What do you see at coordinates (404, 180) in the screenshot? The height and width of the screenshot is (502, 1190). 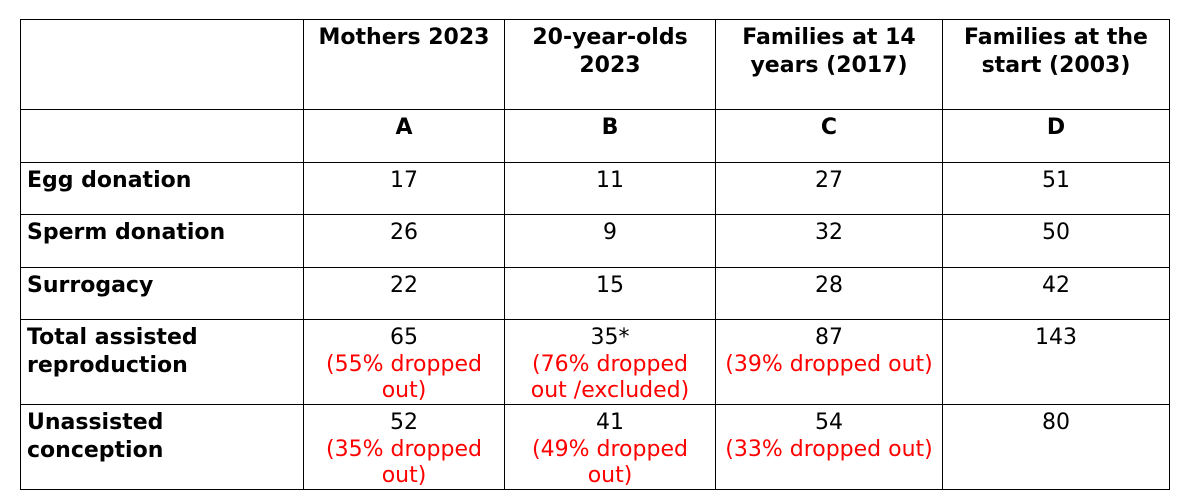 I see `value-number: 17` at bounding box center [404, 180].